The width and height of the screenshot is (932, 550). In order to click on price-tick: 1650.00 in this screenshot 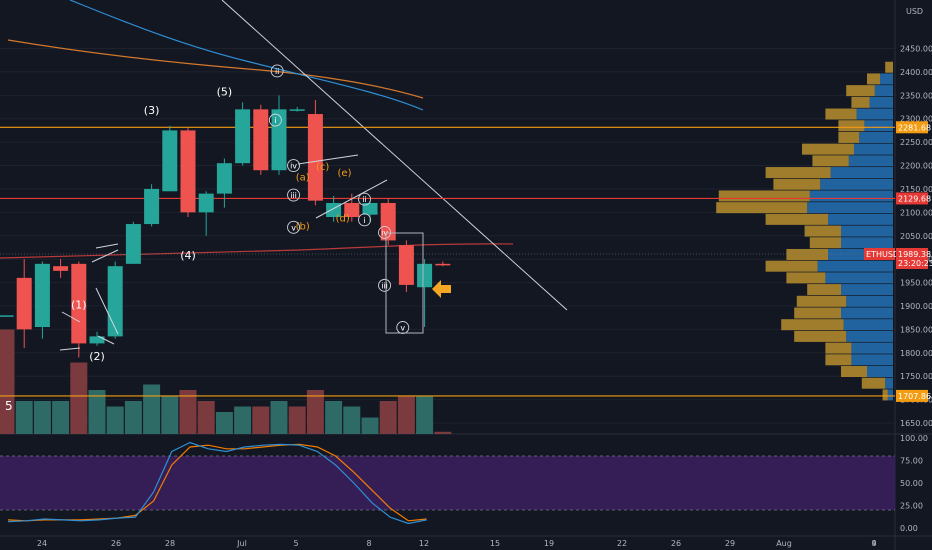, I will do `click(916, 423)`.